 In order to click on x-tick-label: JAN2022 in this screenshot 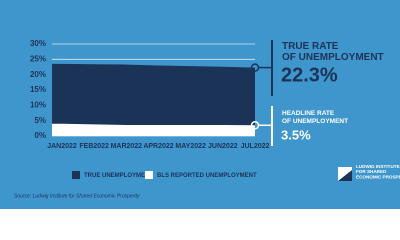, I will do `click(62, 146)`.